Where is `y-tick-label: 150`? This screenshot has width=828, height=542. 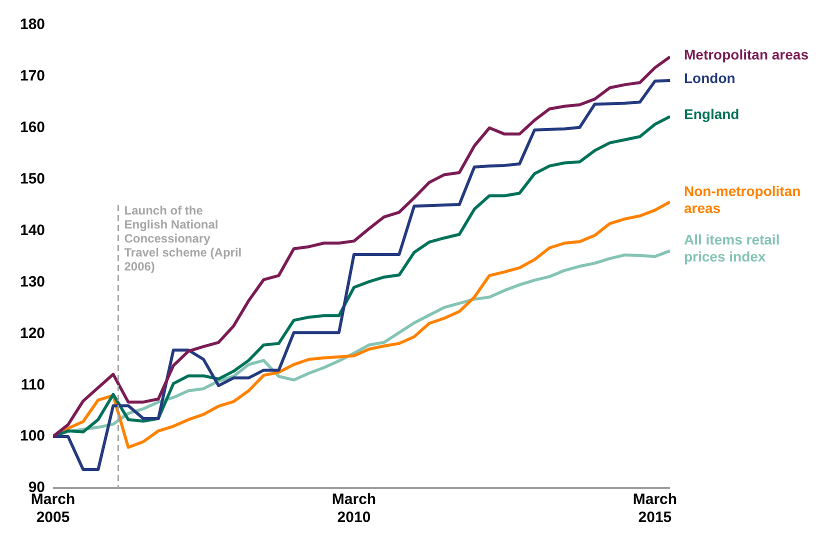 y-tick-label: 150 is located at coordinates (33, 179).